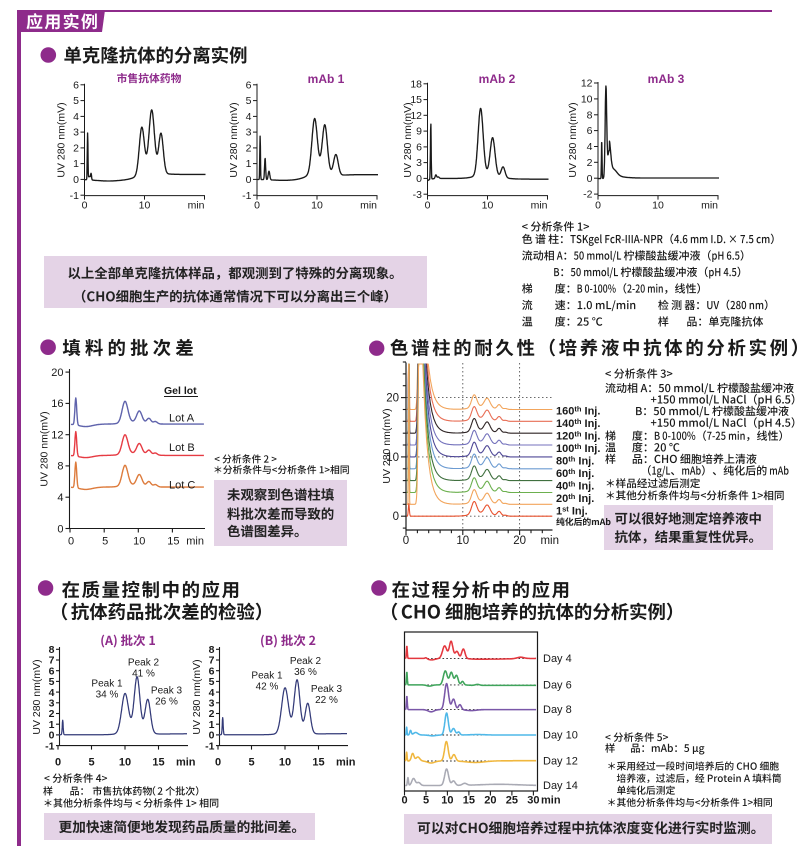 Image resolution: width=807 pixels, height=854 pixels. I want to click on svg-text: -3, so click(417, 195).